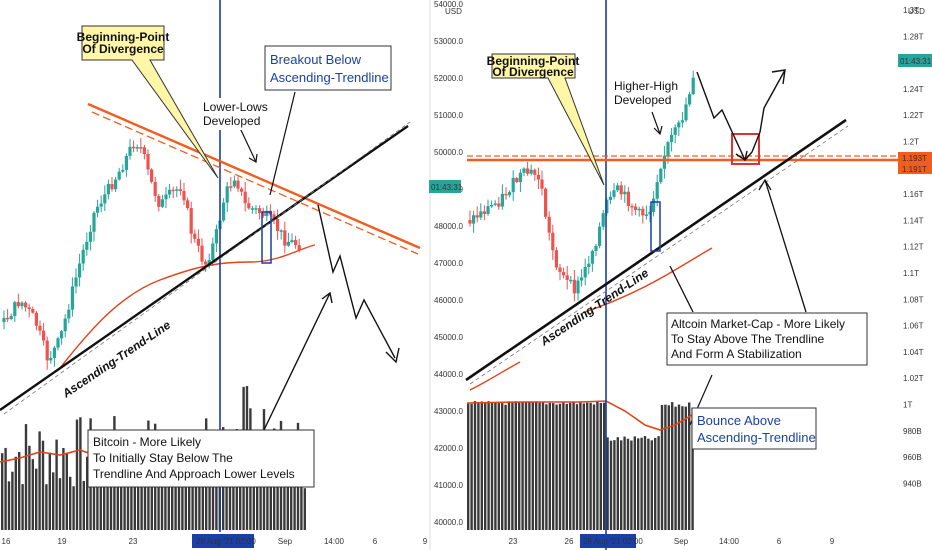 This screenshot has width=932, height=550. I want to click on right-x-tick-label: 14:00, so click(729, 541).